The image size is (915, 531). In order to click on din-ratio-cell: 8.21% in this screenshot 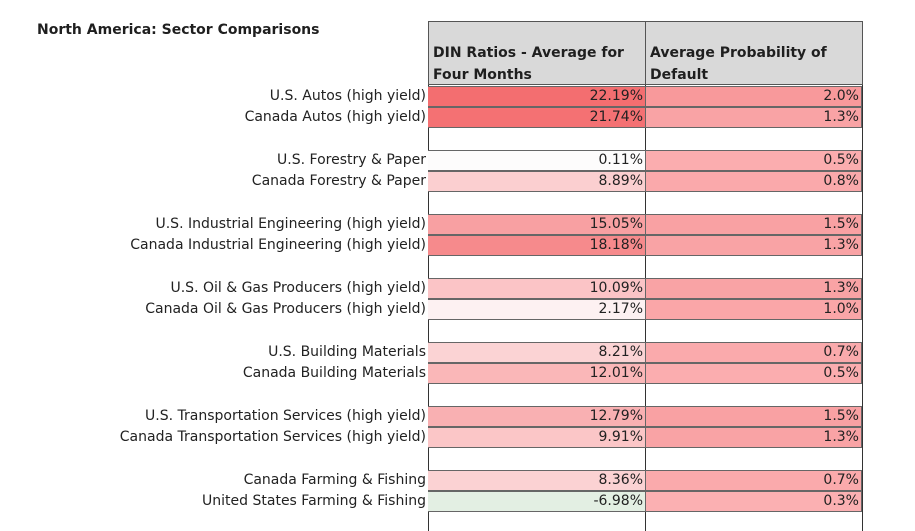, I will do `click(536, 352)`.